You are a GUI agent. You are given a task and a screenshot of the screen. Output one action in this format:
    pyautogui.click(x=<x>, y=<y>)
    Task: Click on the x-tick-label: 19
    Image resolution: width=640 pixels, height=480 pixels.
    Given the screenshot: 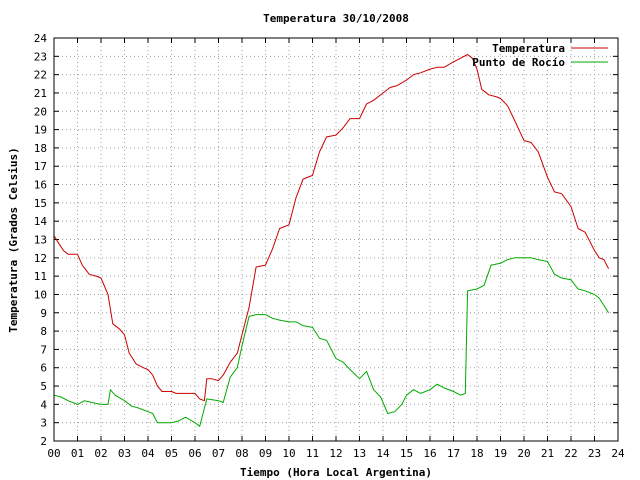 What is the action you would take?
    pyautogui.click(x=500, y=453)
    